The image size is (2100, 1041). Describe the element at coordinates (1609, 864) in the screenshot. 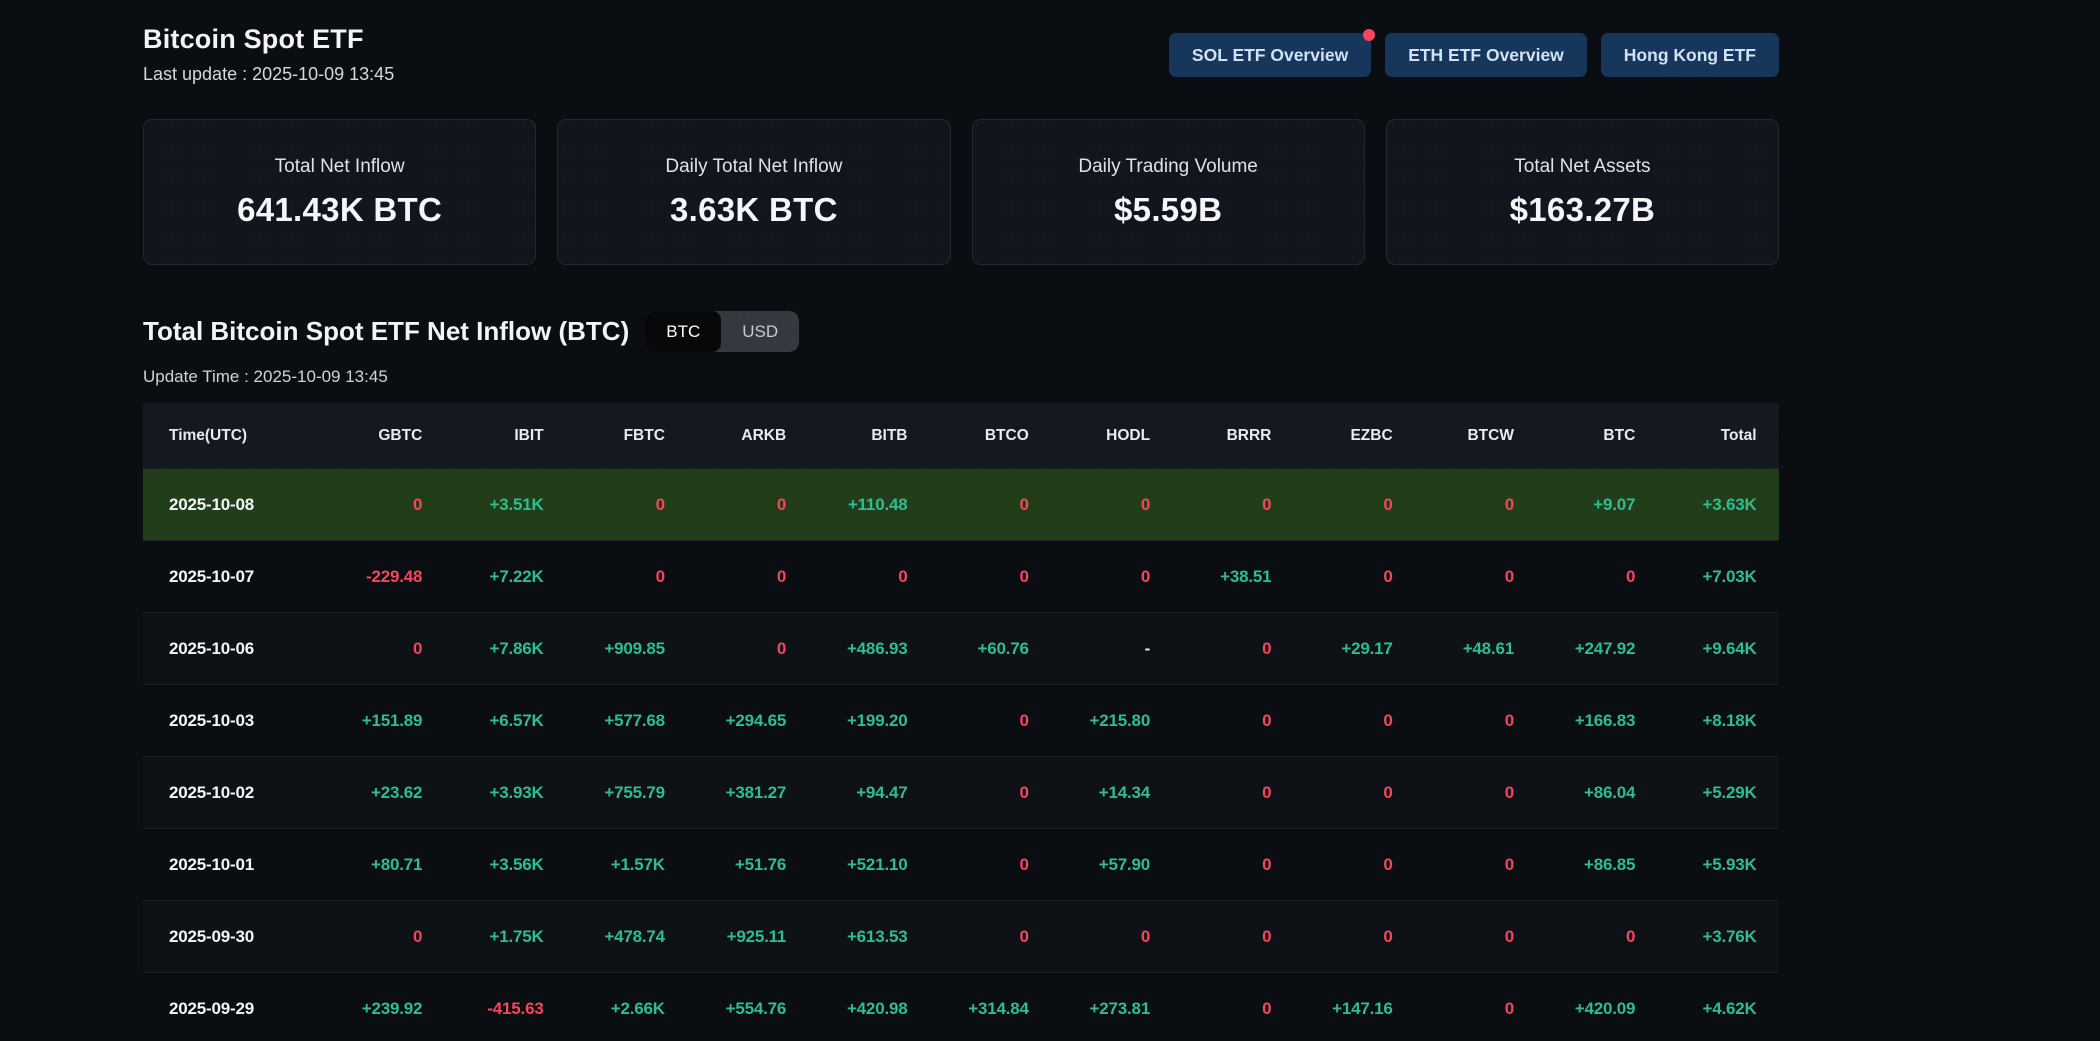

I see `cell-btc: +86.85` at that location.